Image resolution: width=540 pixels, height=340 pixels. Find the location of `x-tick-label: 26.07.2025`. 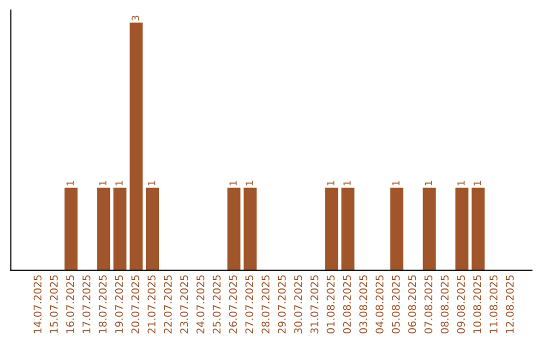

x-tick-label: 26.07.2025 is located at coordinates (233, 304).